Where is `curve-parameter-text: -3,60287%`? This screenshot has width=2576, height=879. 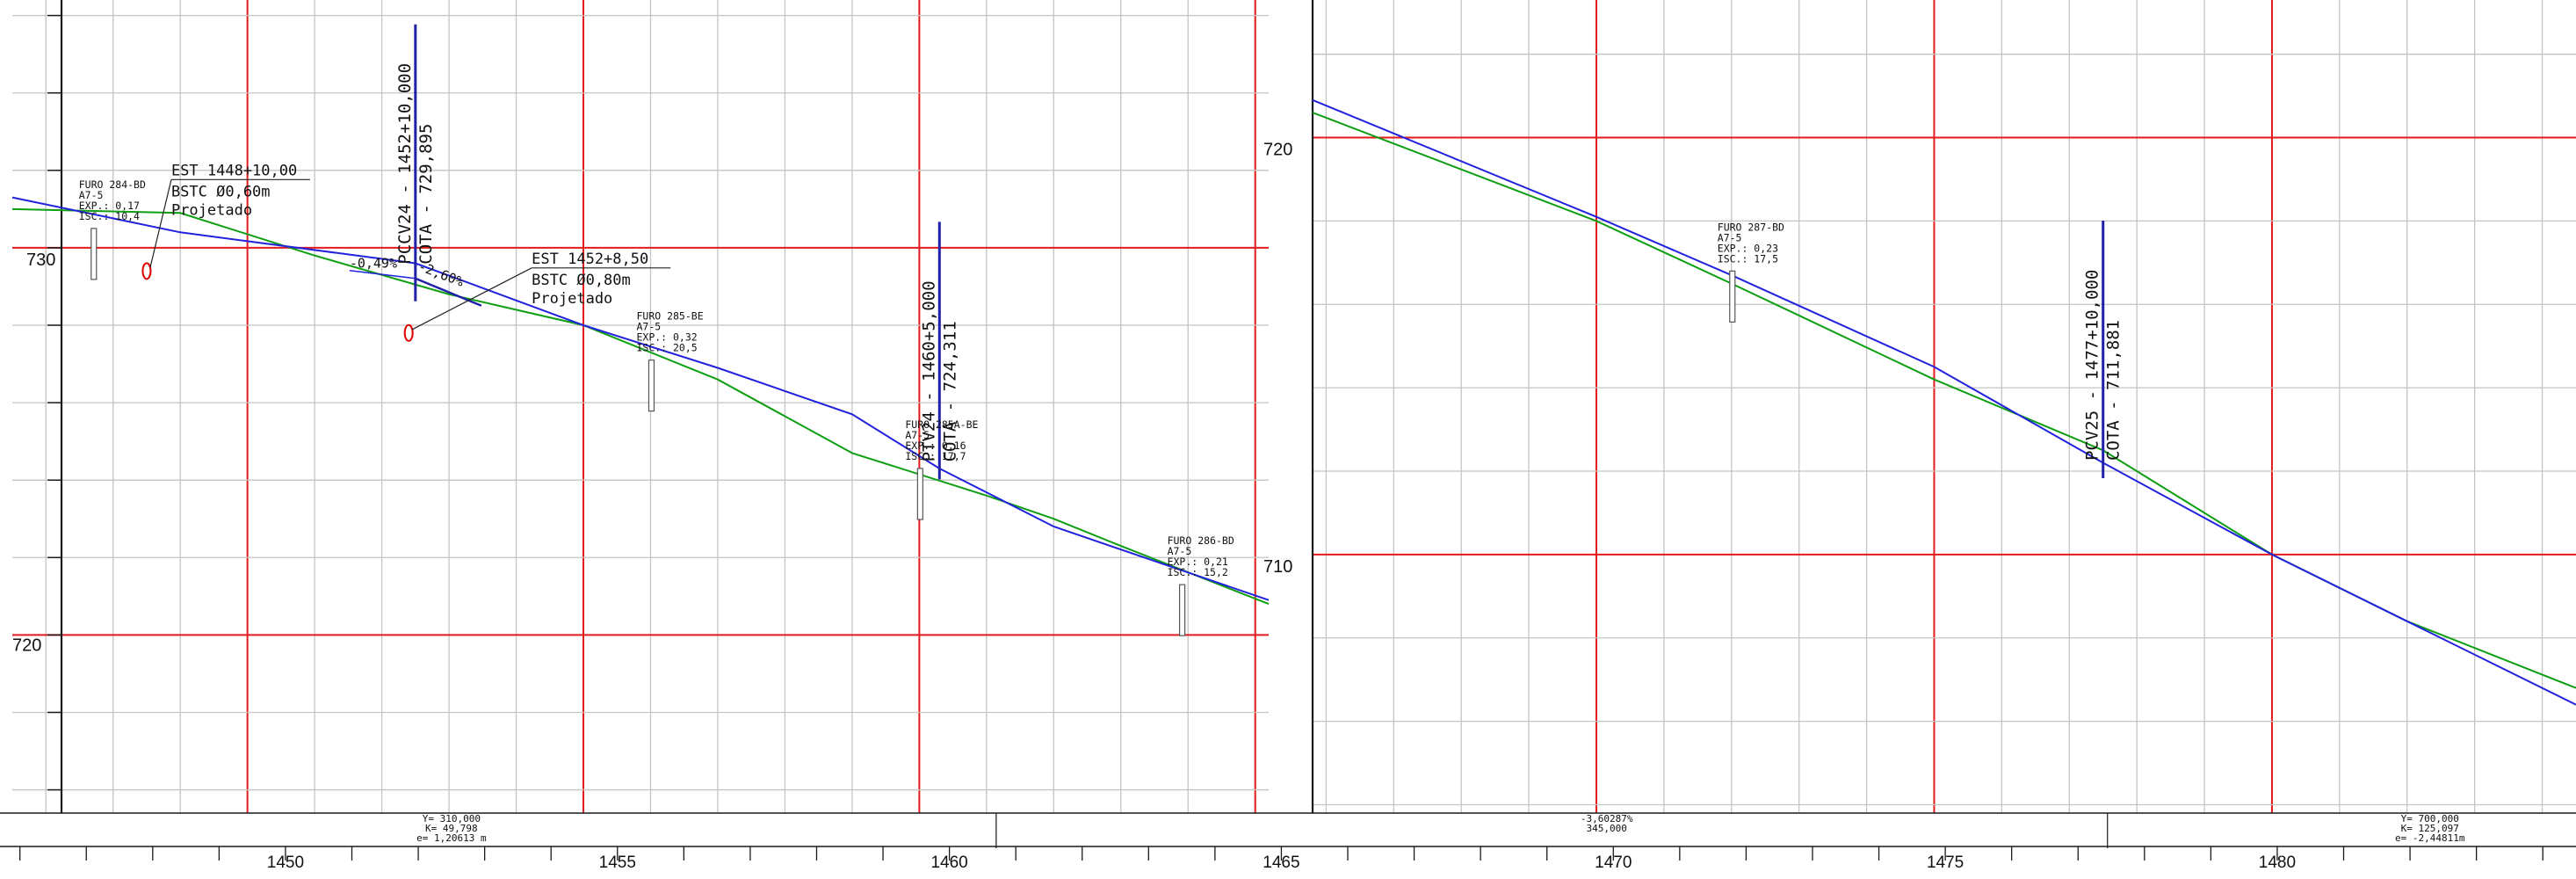 curve-parameter-text: -3,60287% is located at coordinates (1607, 819).